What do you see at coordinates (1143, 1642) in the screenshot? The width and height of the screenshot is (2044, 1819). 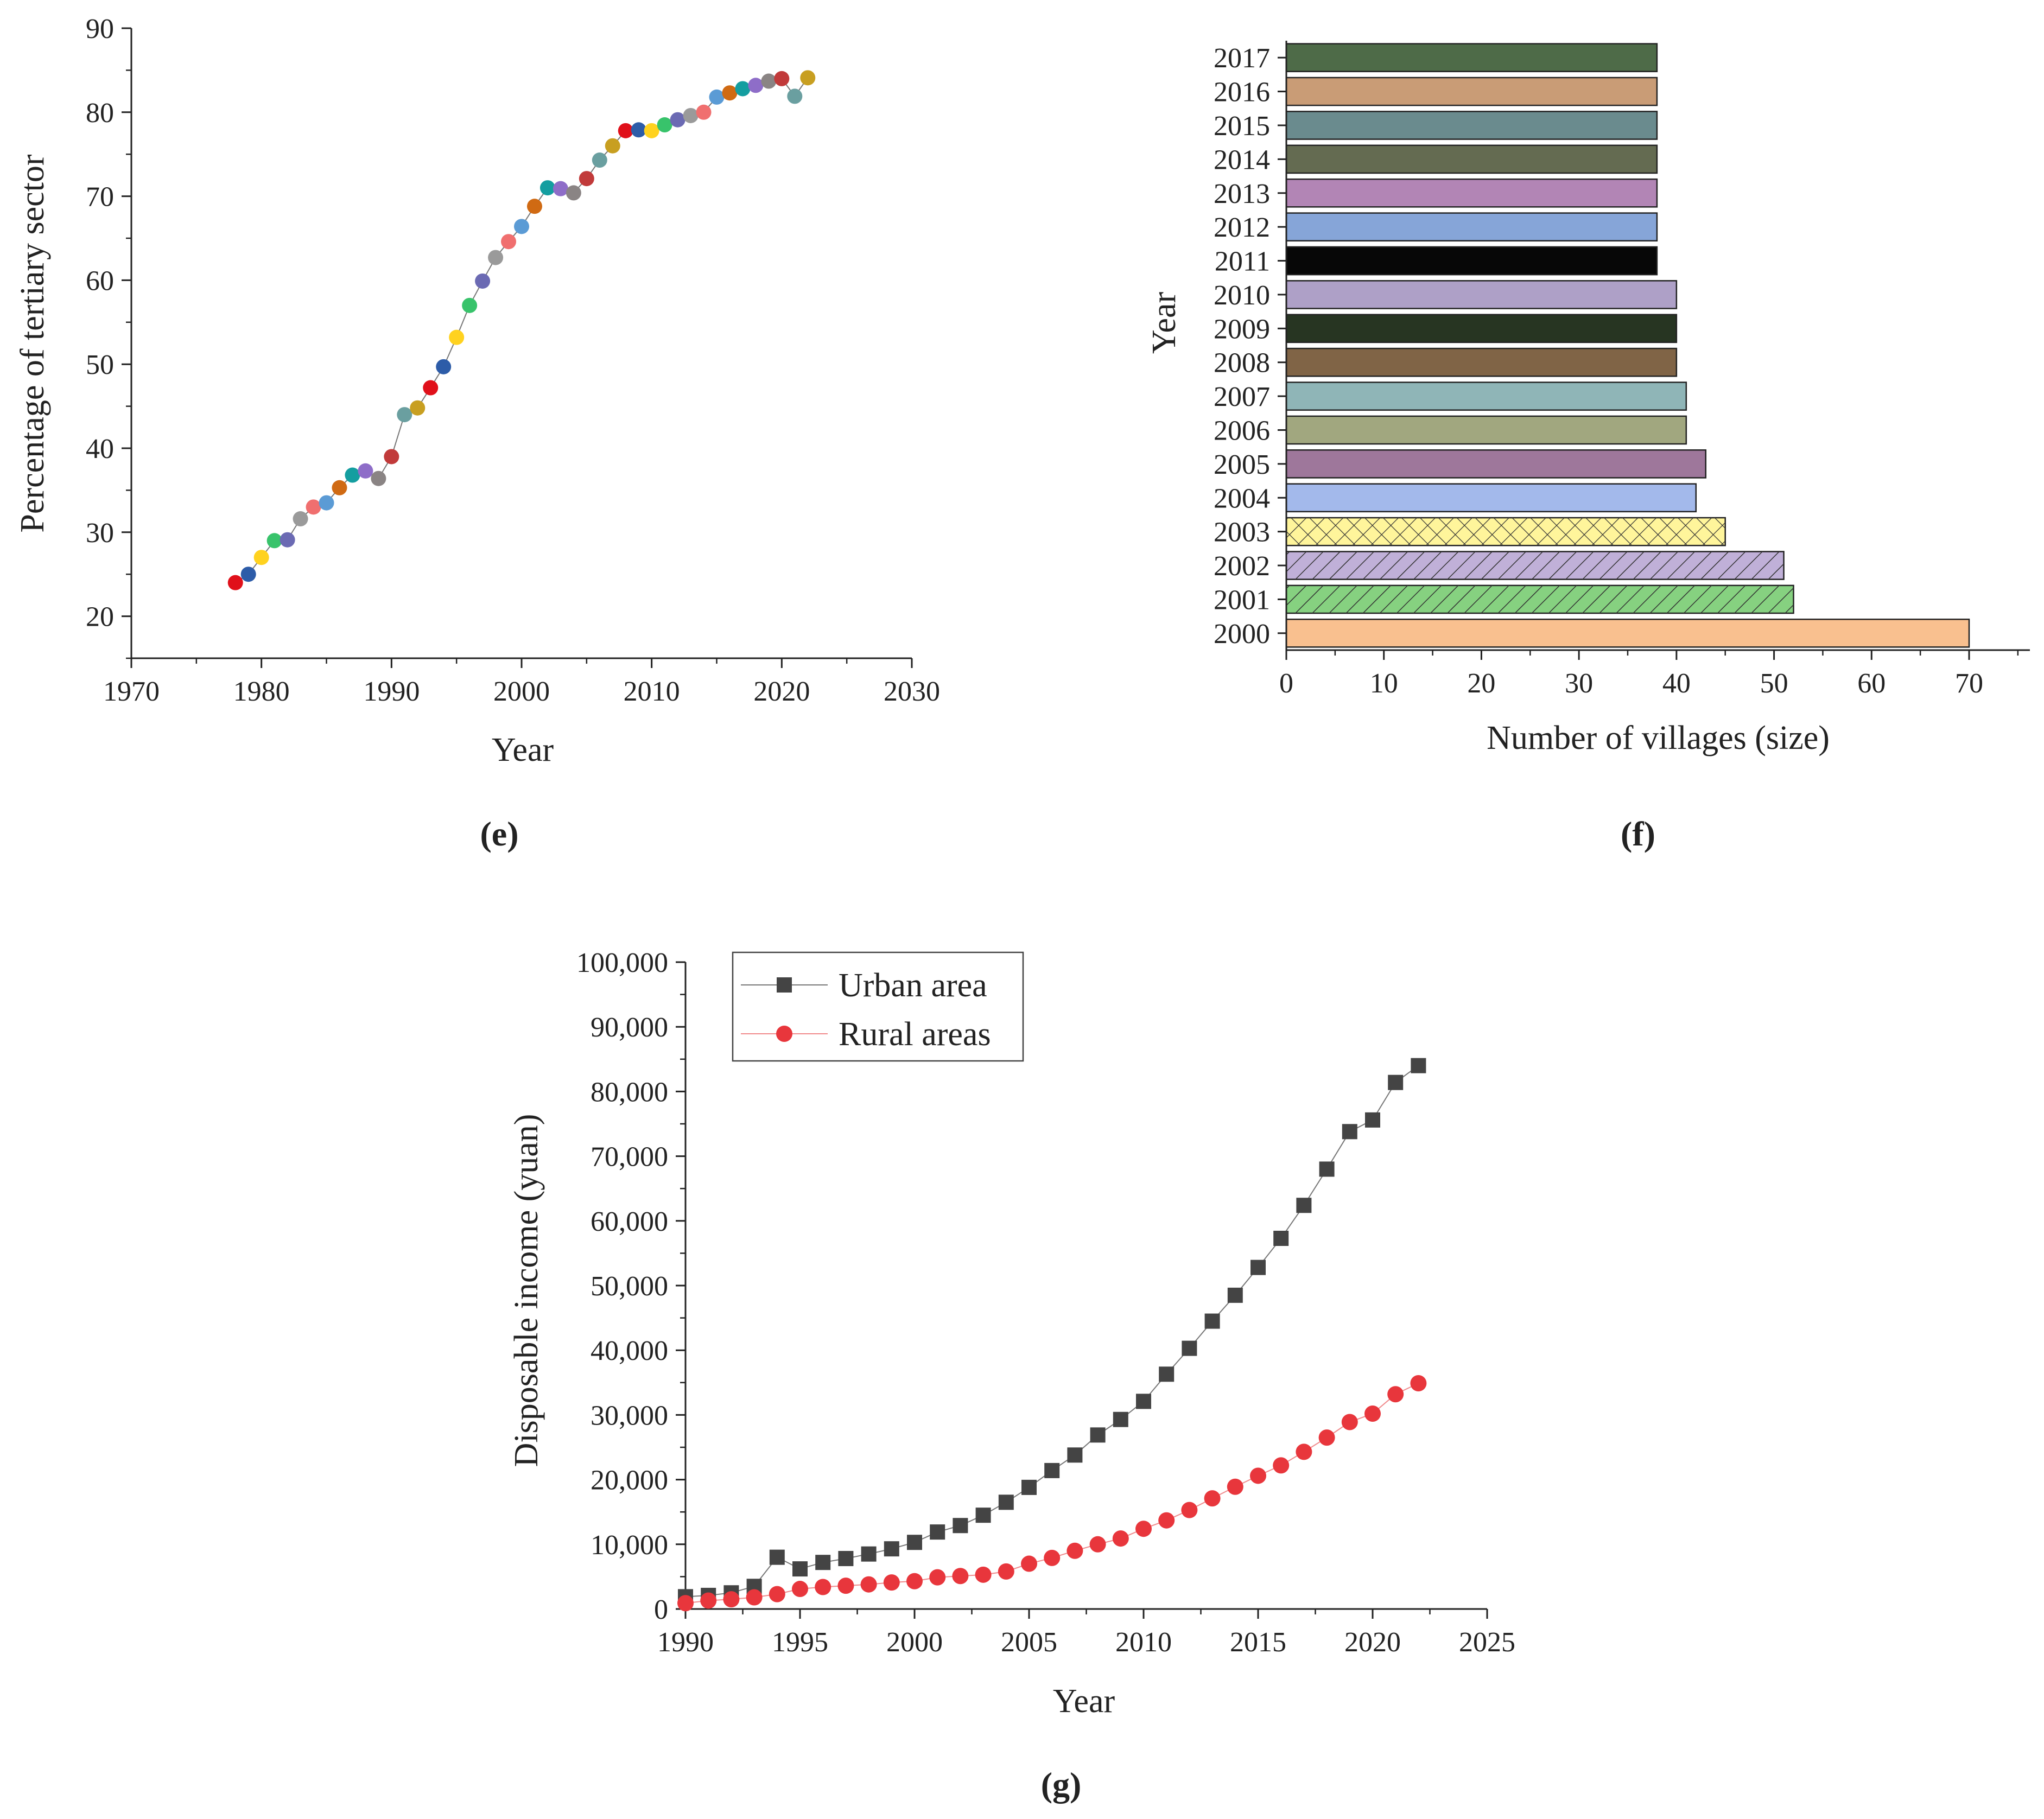 I see `g-x-tick-label: 2010` at bounding box center [1143, 1642].